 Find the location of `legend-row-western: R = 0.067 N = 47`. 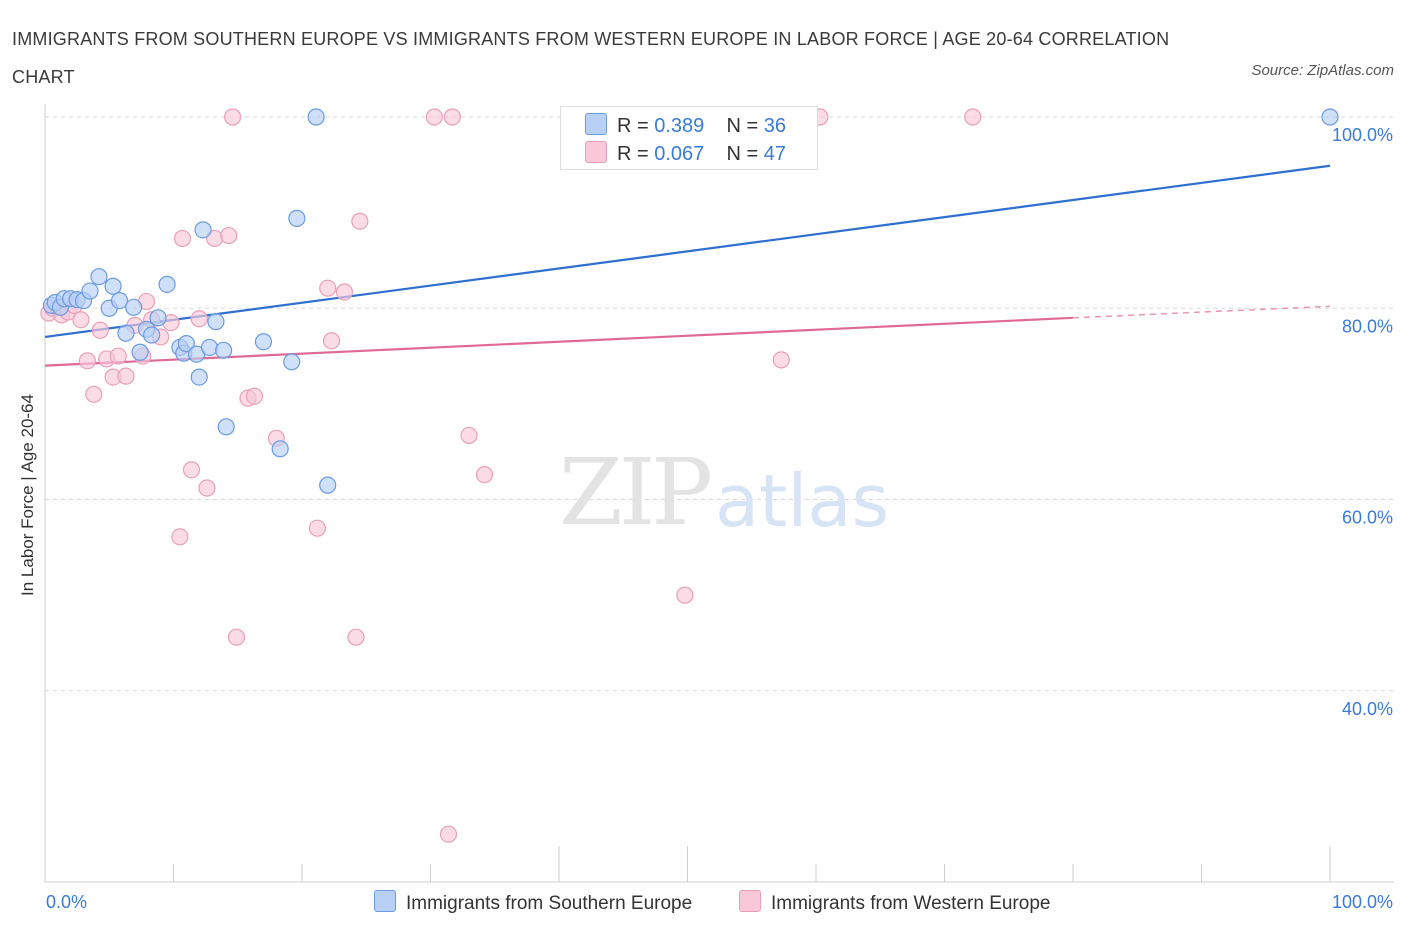

legend-row-western: R = 0.067 N = 47 is located at coordinates (685, 153).